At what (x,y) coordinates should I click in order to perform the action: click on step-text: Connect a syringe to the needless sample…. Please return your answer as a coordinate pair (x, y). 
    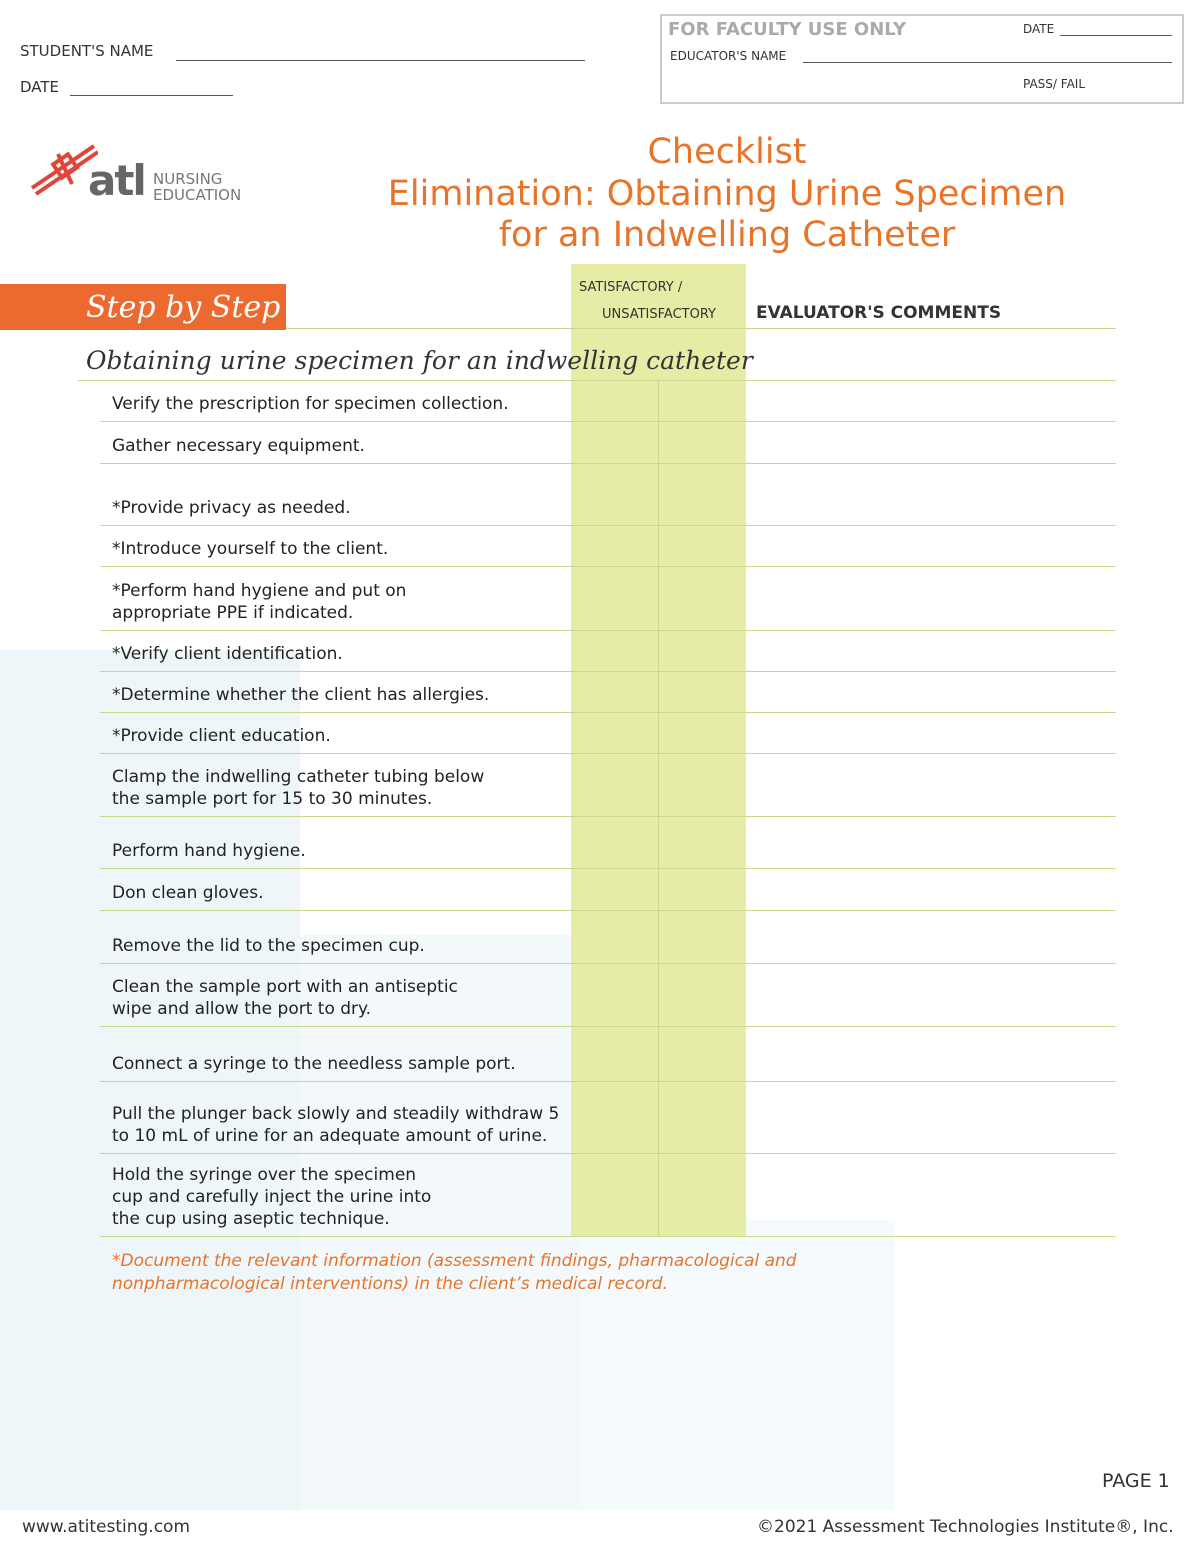
    Looking at the image, I should click on (314, 1064).